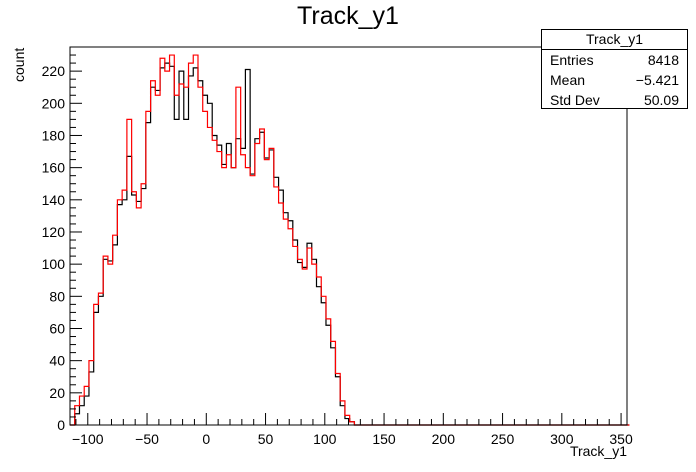 The image size is (696, 472). What do you see at coordinates (54, 264) in the screenshot?
I see `y-tick-label: 100` at bounding box center [54, 264].